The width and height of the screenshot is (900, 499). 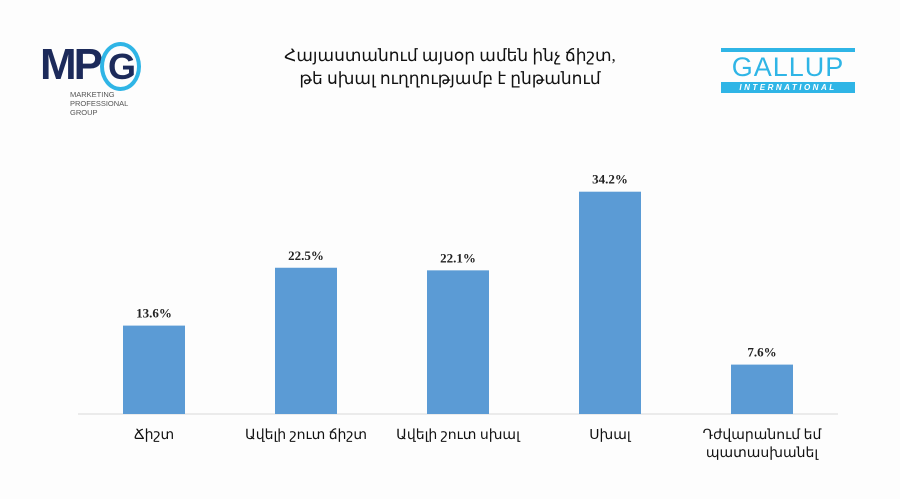 What do you see at coordinates (458, 257) in the screenshot?
I see `data-label: 22.1%` at bounding box center [458, 257].